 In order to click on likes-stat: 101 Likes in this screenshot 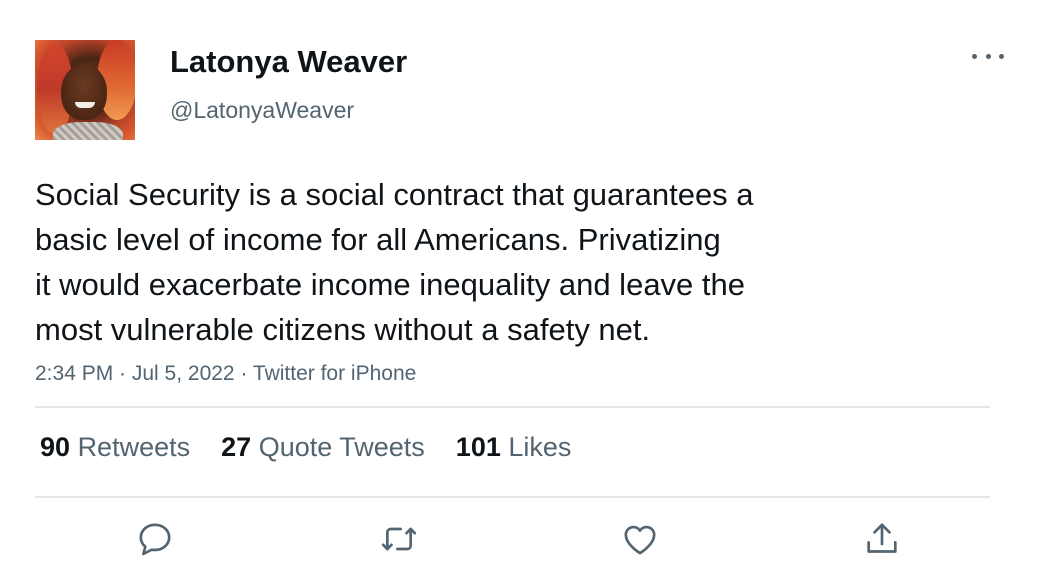, I will do `click(514, 447)`.